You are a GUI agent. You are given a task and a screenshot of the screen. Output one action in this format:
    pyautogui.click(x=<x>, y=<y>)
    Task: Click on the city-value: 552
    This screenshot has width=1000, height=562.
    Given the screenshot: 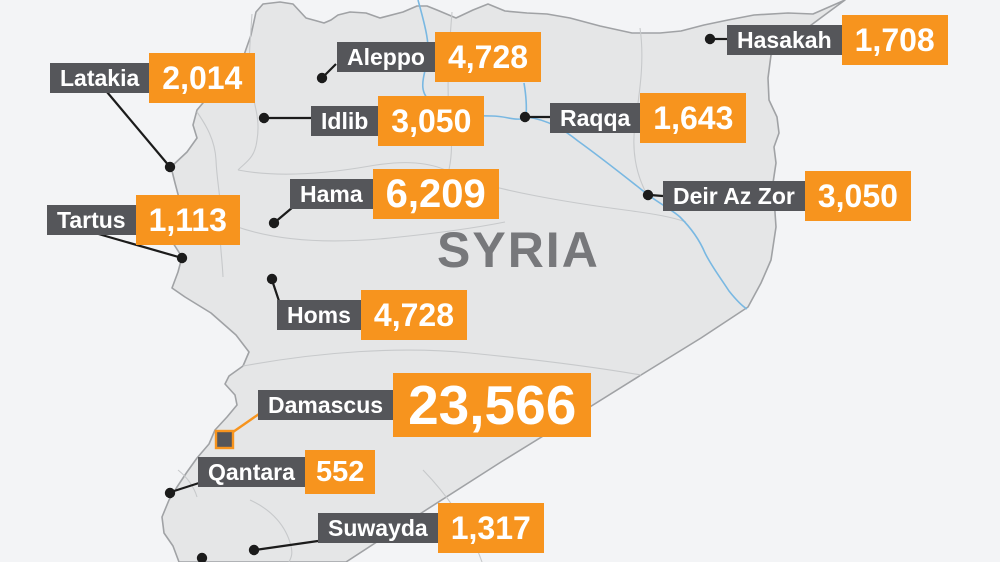 What is the action you would take?
    pyautogui.click(x=340, y=472)
    